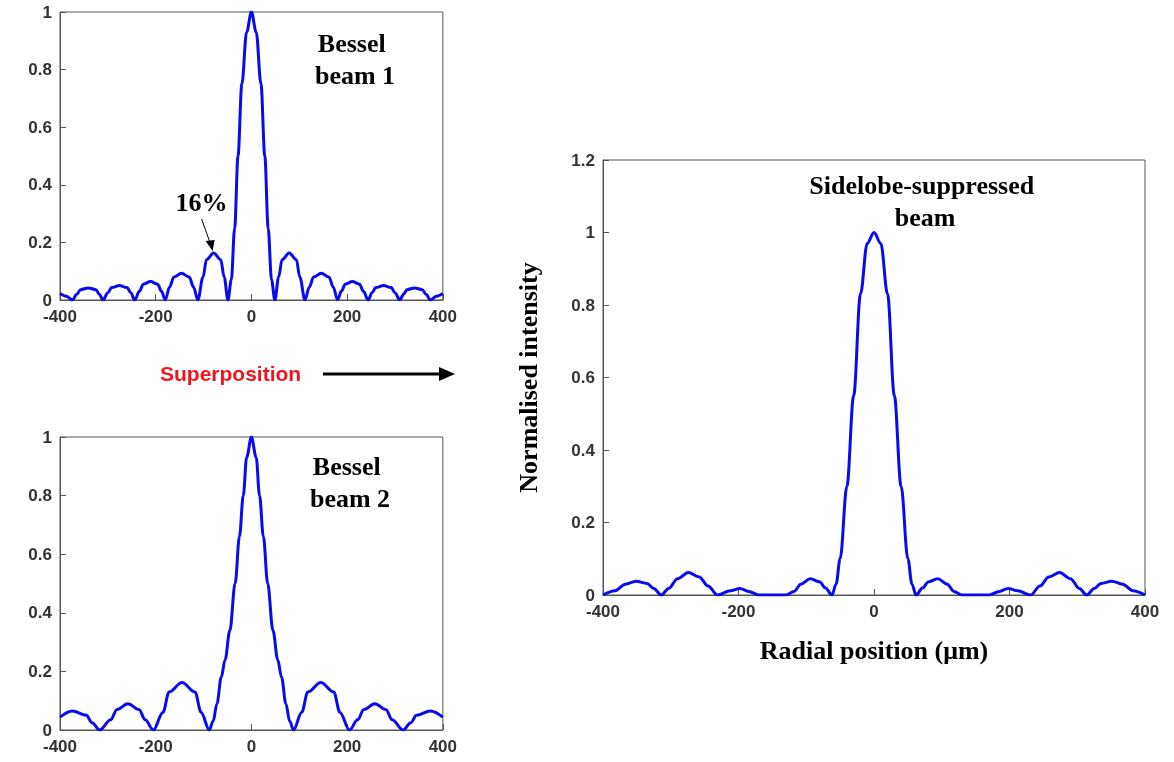  What do you see at coordinates (583, 160) in the screenshot?
I see `y-tick-label: 1.2` at bounding box center [583, 160].